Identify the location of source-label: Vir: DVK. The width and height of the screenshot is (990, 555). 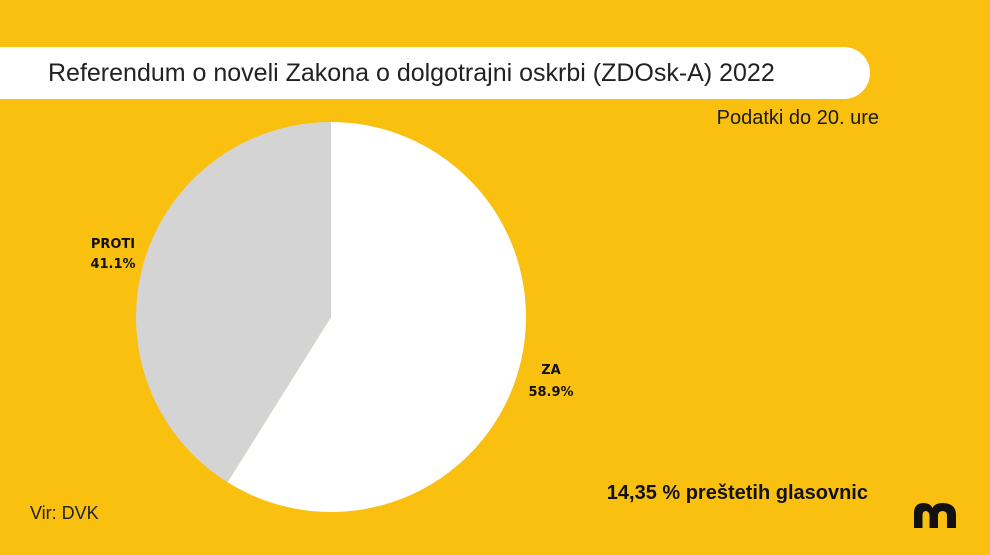
(64, 513).